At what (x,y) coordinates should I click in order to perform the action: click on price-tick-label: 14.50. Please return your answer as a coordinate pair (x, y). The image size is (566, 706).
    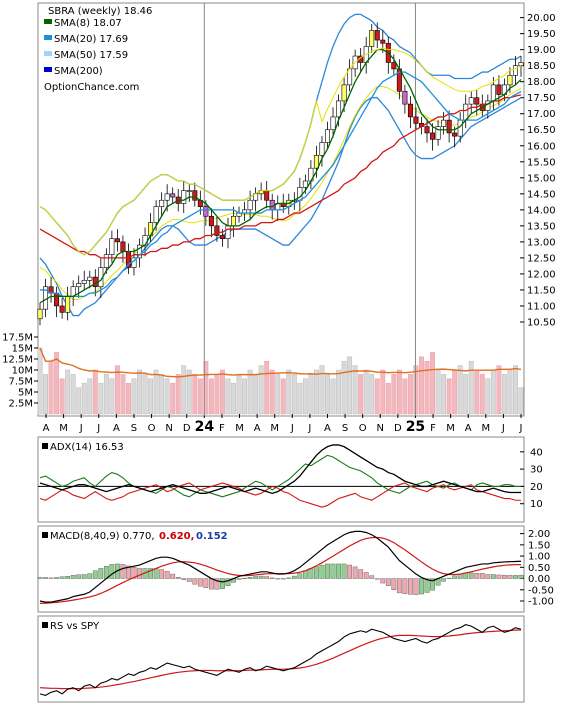
    Looking at the image, I should click on (541, 194).